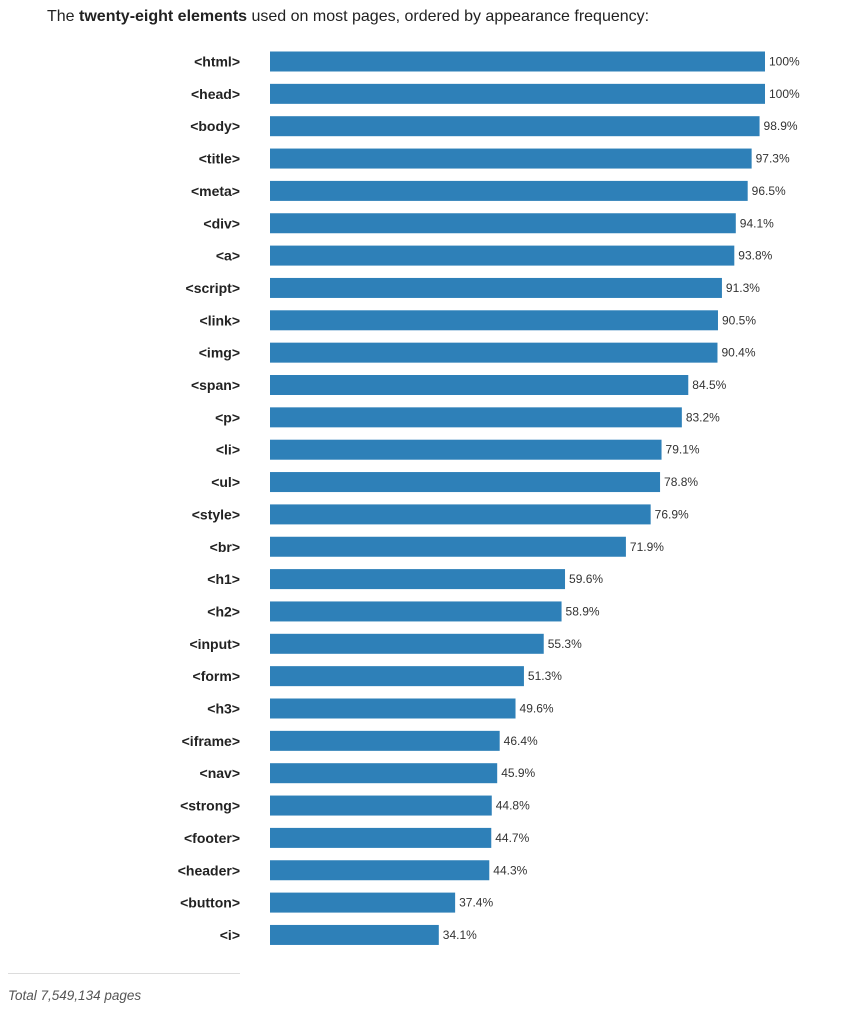  I want to click on category-label: <footer>, so click(212, 838).